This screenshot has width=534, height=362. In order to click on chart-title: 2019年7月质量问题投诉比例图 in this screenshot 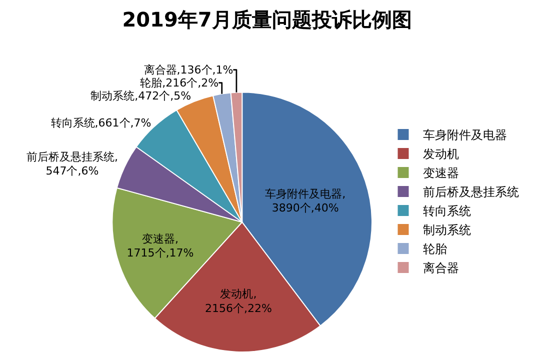, I will do `click(267, 20)`.